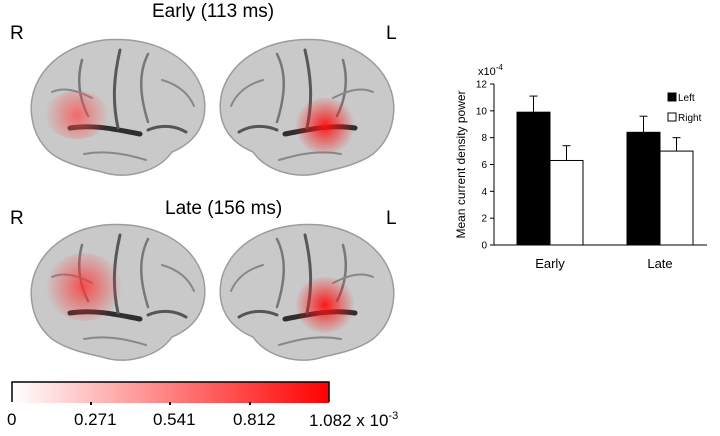 Image resolution: width=720 pixels, height=436 pixels. I want to click on late-left-hemisphere-label: L, so click(391, 218).